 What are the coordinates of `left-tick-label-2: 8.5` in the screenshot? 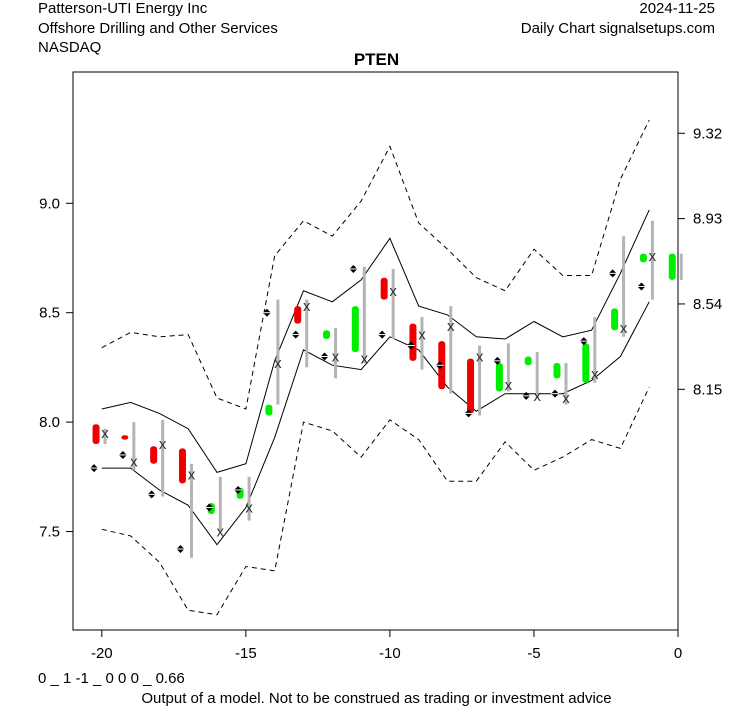 It's located at (49, 313).